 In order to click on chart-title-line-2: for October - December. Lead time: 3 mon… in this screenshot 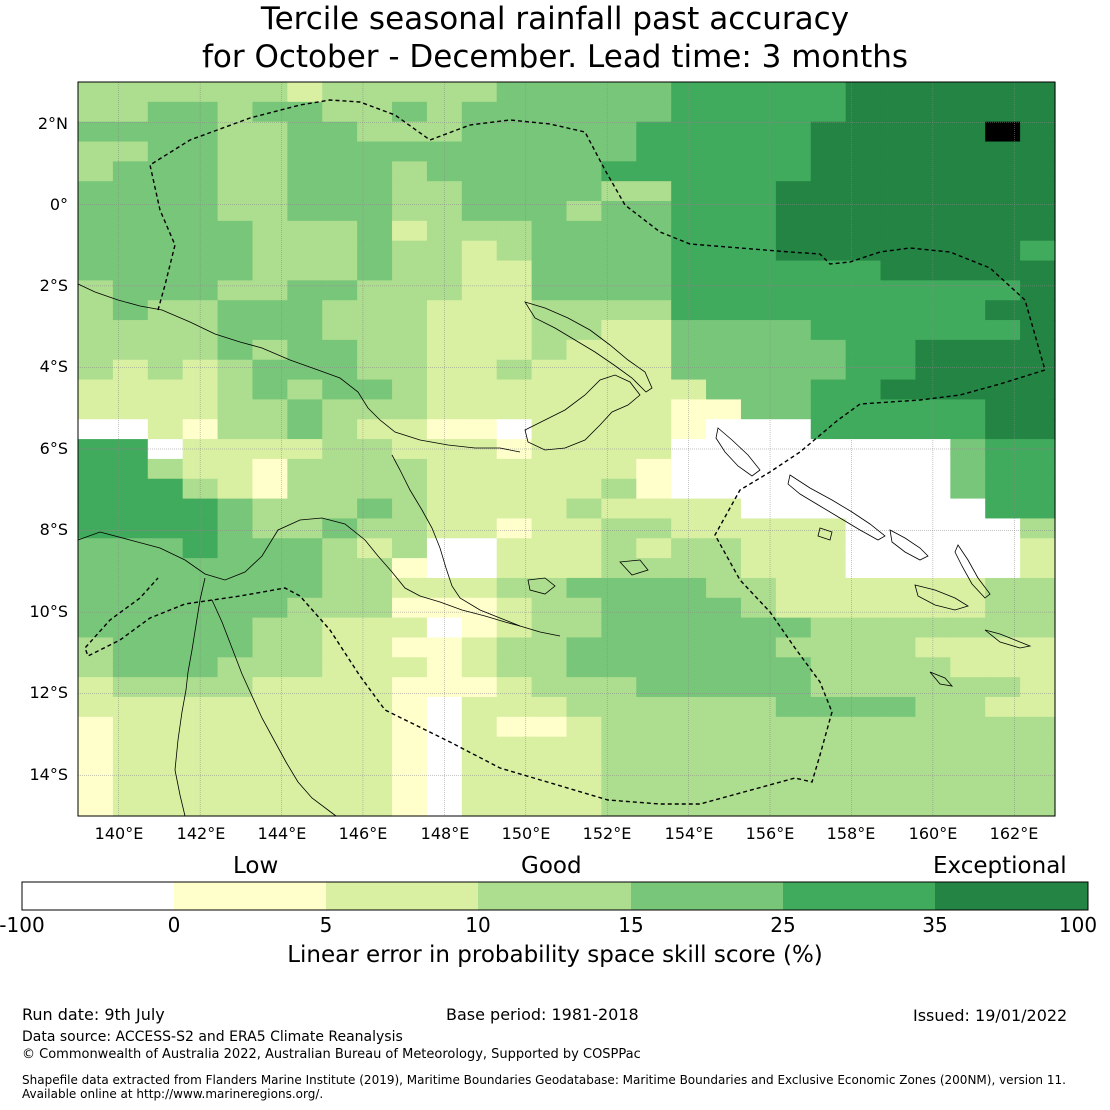, I will do `click(555, 57)`.